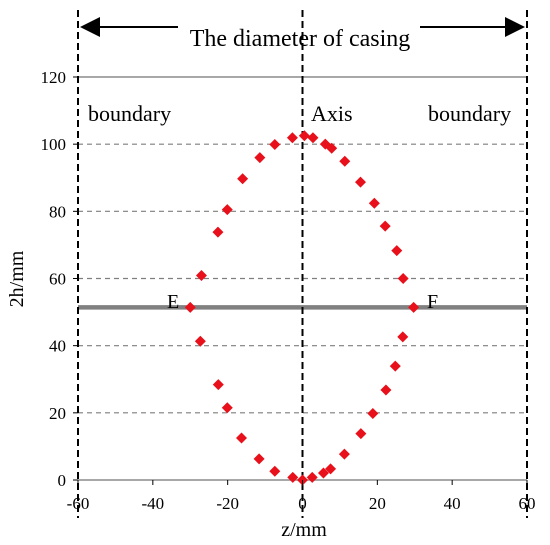 Image resolution: width=550 pixels, height=545 pixels. What do you see at coordinates (57, 413) in the screenshot?
I see `y-tick-label: 20` at bounding box center [57, 413].